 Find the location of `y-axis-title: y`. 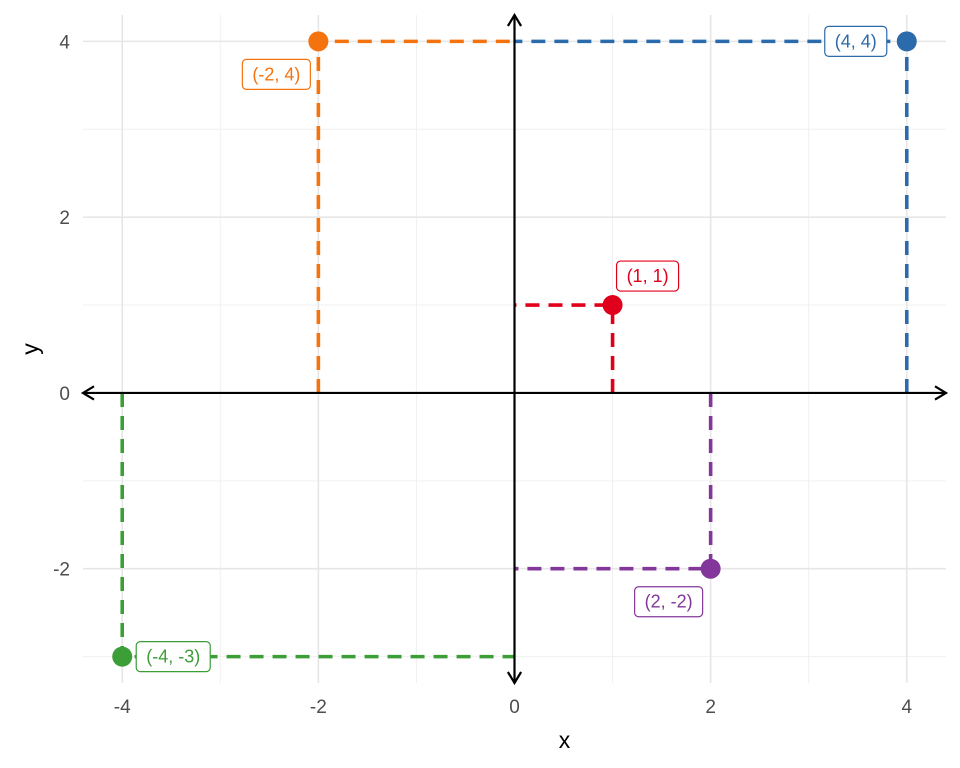

y-axis-title: y is located at coordinates (30, 349).